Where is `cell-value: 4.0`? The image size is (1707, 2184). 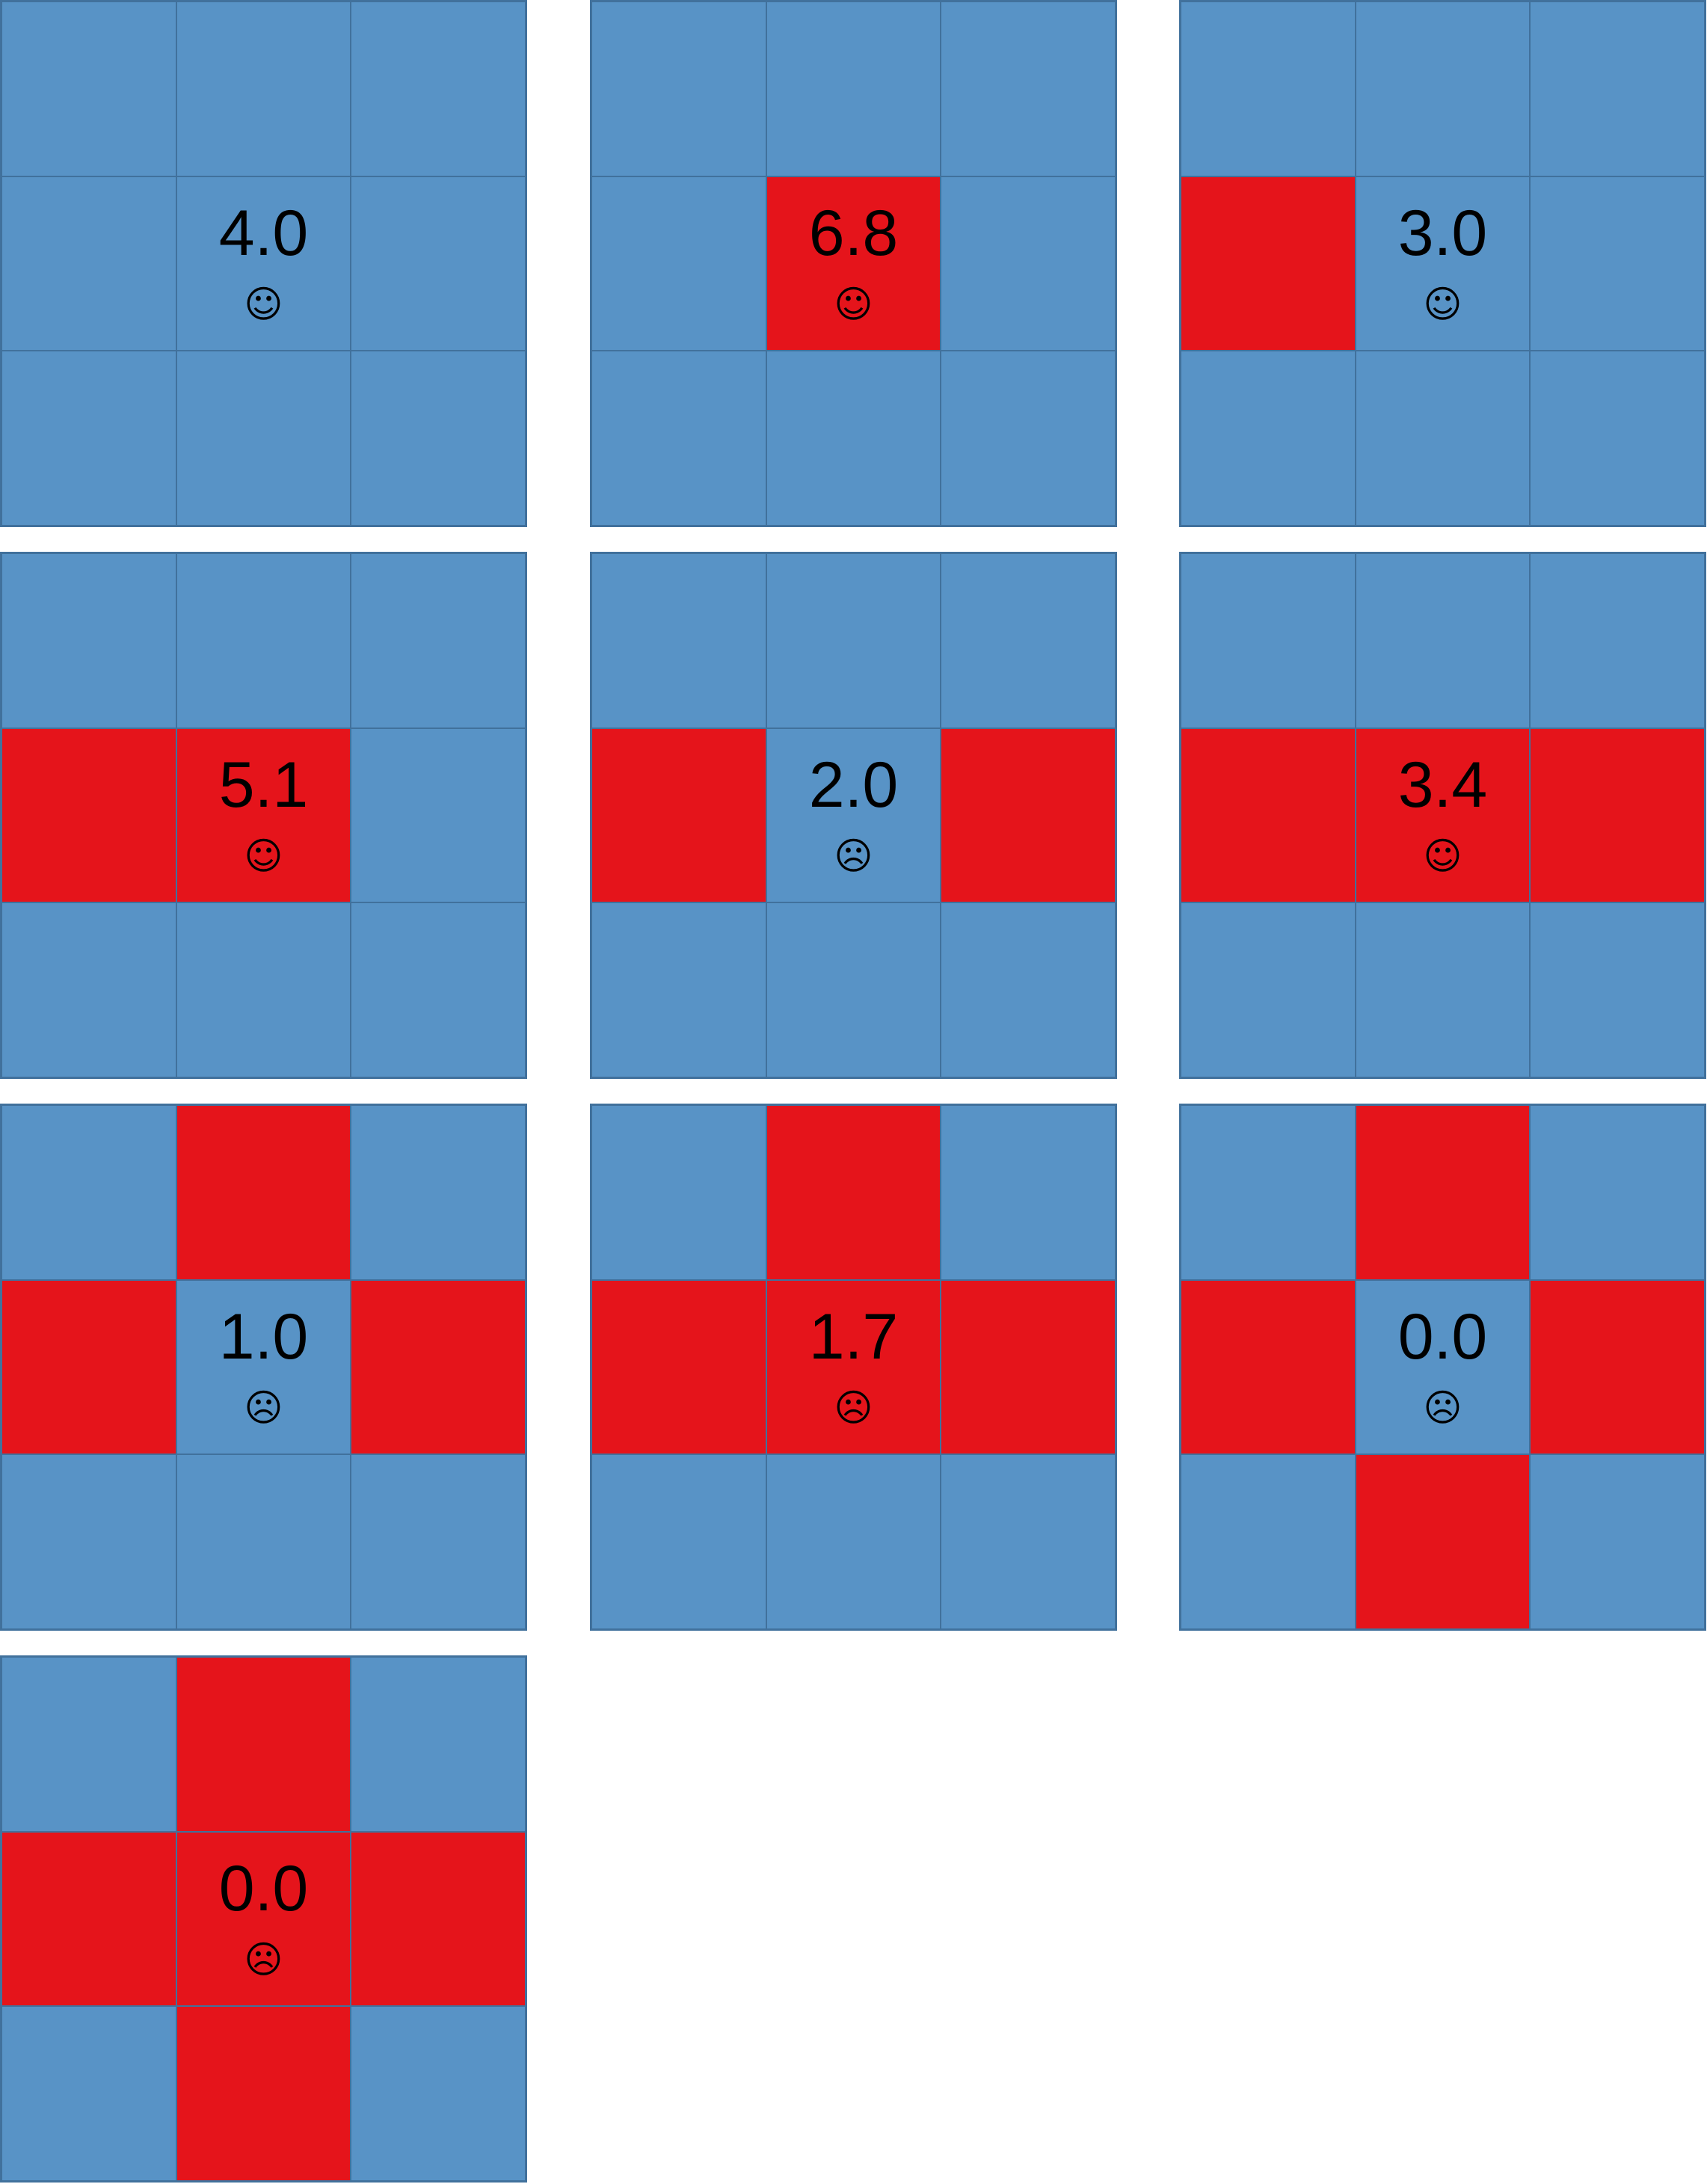 cell-value: 4.0 is located at coordinates (263, 233).